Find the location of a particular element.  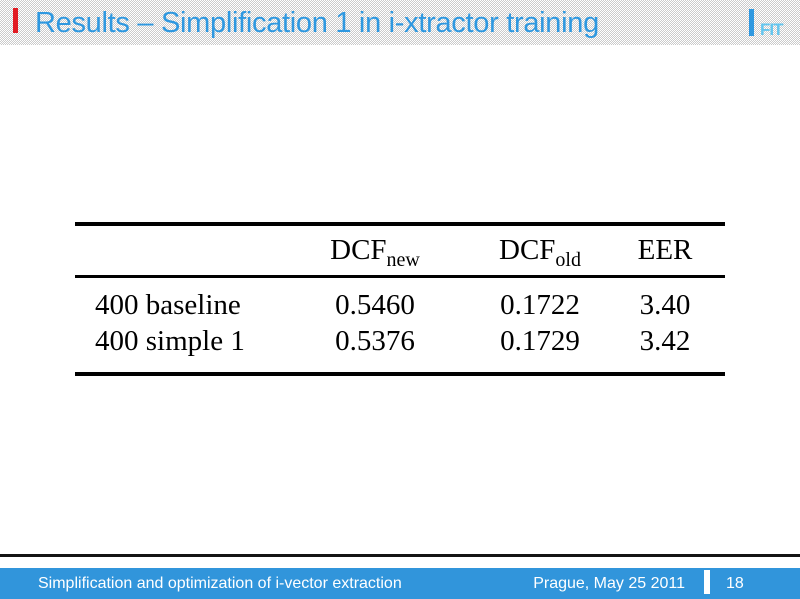

header-cell-dcf-new: DCFnew is located at coordinates (375, 251).